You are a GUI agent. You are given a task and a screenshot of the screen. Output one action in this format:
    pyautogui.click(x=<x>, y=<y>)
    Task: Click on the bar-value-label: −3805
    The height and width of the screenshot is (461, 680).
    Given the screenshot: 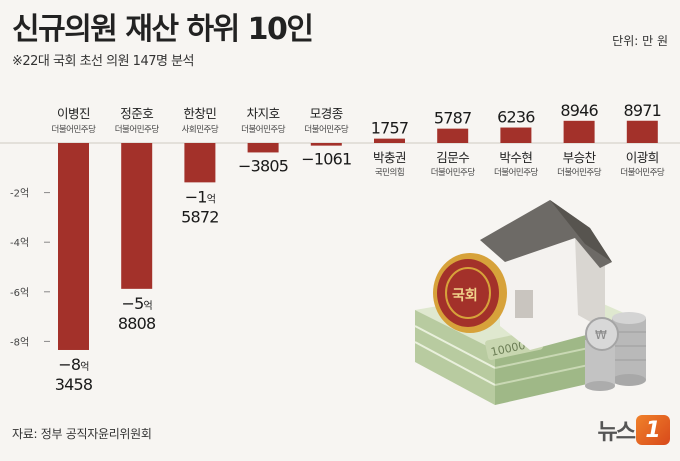 What is the action you would take?
    pyautogui.click(x=263, y=165)
    